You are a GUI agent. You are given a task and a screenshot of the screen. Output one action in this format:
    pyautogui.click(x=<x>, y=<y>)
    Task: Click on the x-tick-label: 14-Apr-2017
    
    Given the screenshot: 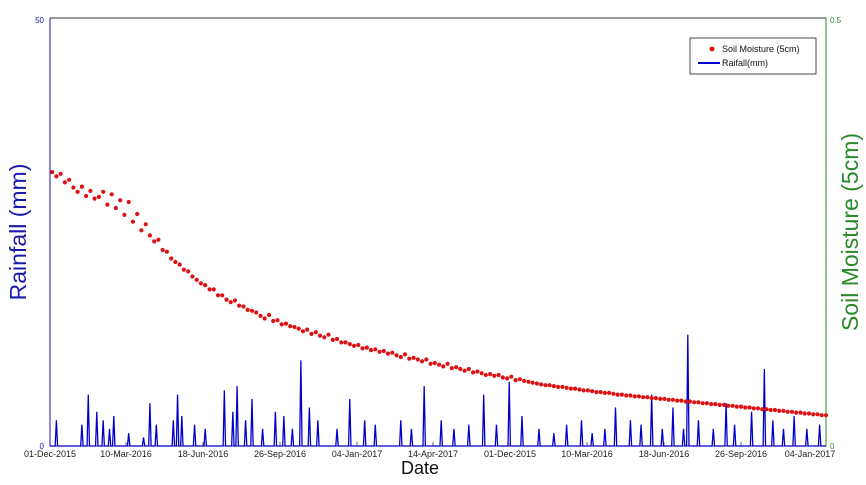 What is the action you would take?
    pyautogui.click(x=433, y=454)
    